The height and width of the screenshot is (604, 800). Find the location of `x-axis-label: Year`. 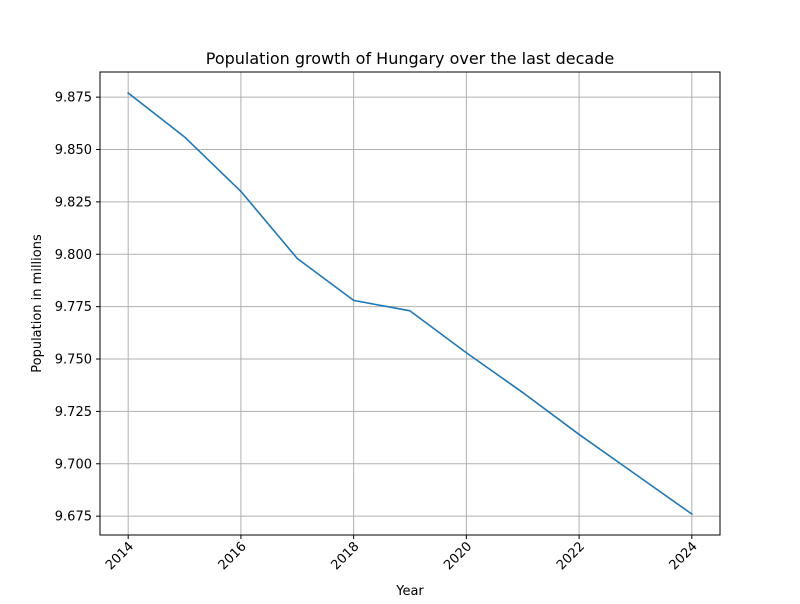

x-axis-label: Year is located at coordinates (409, 591).